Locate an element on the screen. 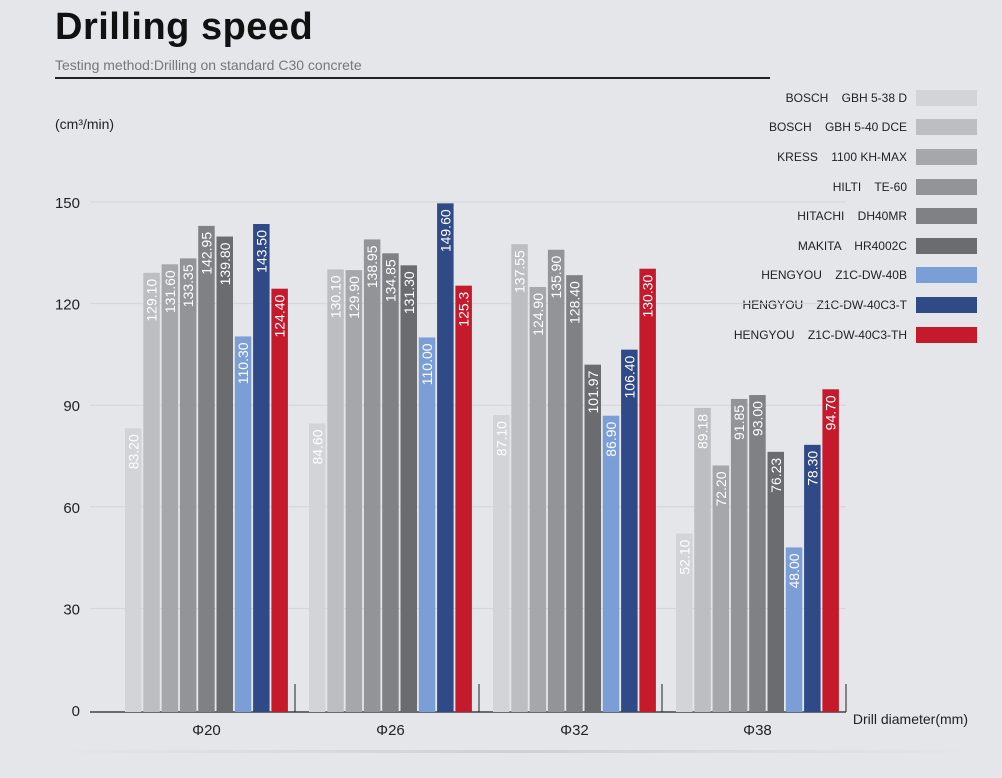 Image resolution: width=1002 pixels, height=778 pixels. y-tick-label: 90 is located at coordinates (71, 406).